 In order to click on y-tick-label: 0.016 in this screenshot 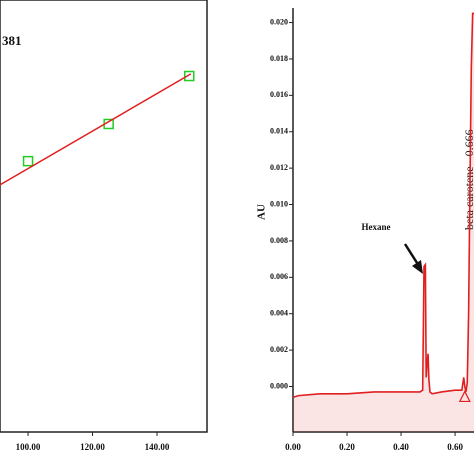, I will do `click(279, 94)`.